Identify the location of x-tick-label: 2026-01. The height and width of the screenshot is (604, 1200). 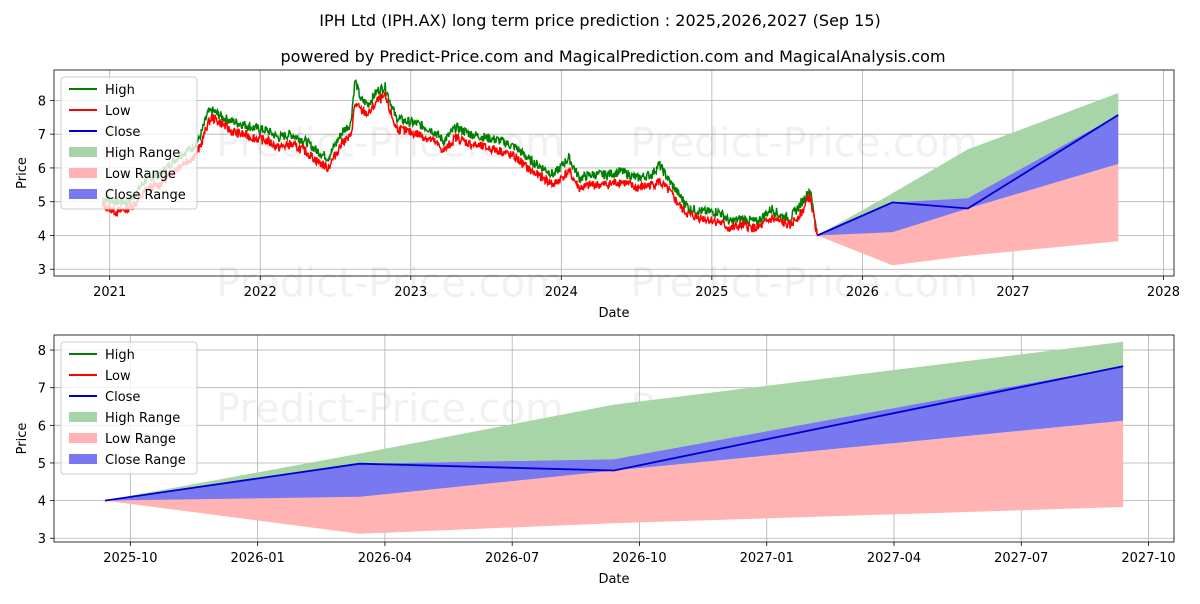
(257, 558).